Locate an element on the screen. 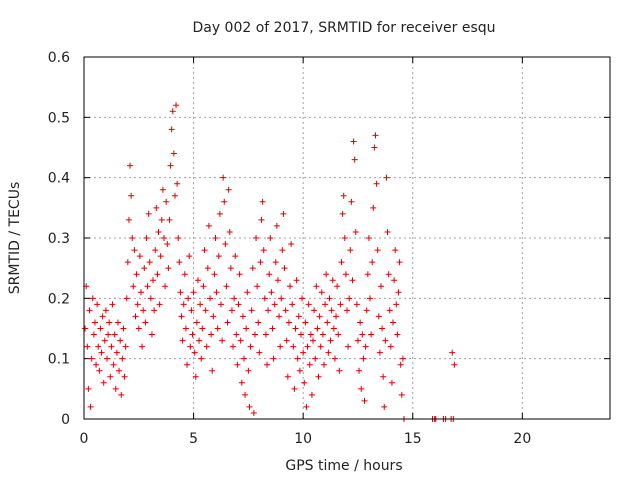  x-axis-label: GPS time / hours is located at coordinates (343, 466).